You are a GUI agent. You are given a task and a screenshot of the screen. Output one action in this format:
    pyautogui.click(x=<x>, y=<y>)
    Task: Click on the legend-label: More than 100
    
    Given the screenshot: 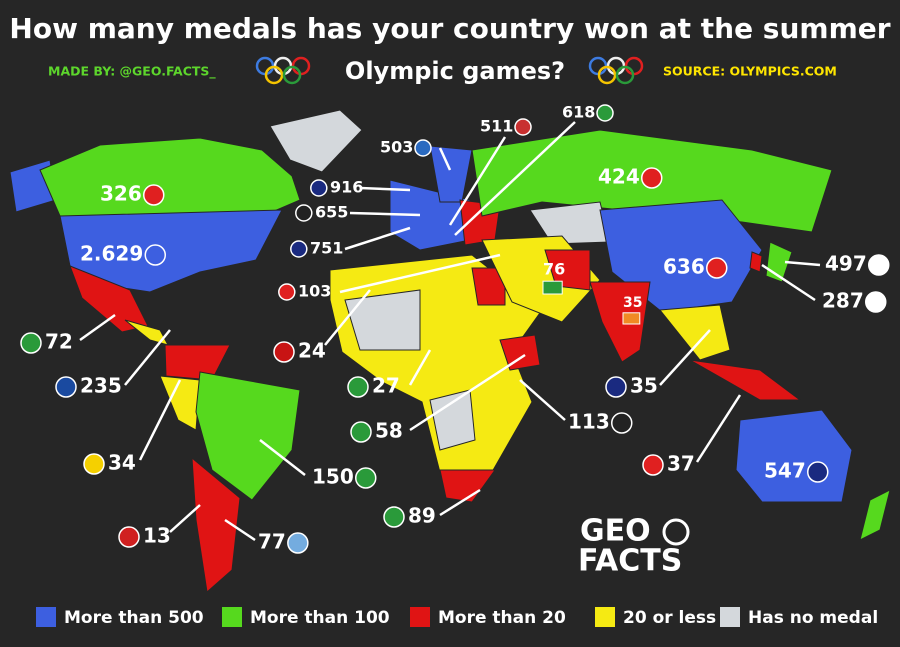 What is the action you would take?
    pyautogui.click(x=320, y=618)
    